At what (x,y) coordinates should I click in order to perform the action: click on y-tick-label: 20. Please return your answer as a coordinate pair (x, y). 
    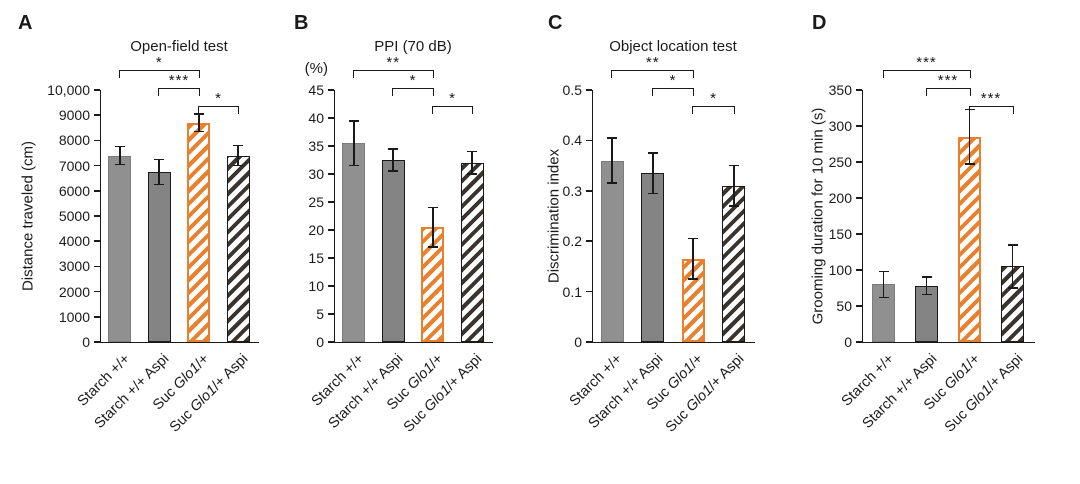
    Looking at the image, I should click on (316, 230).